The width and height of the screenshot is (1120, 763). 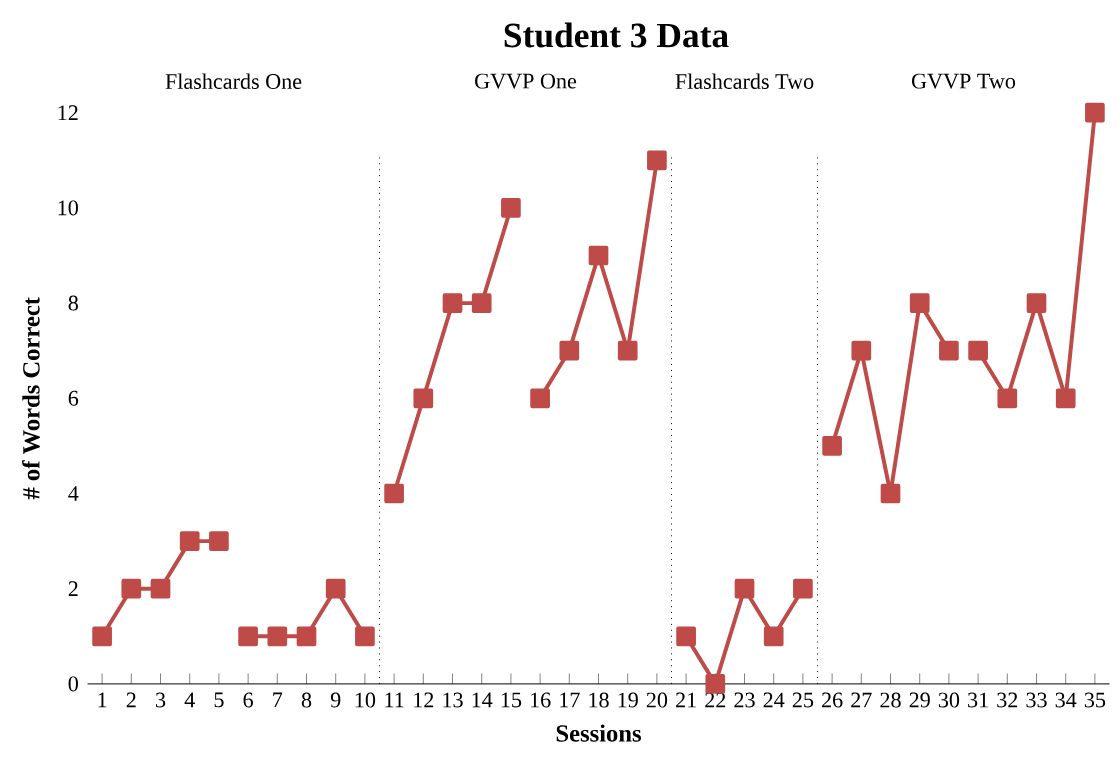 What do you see at coordinates (832, 700) in the screenshot?
I see `x-tick-label: 26` at bounding box center [832, 700].